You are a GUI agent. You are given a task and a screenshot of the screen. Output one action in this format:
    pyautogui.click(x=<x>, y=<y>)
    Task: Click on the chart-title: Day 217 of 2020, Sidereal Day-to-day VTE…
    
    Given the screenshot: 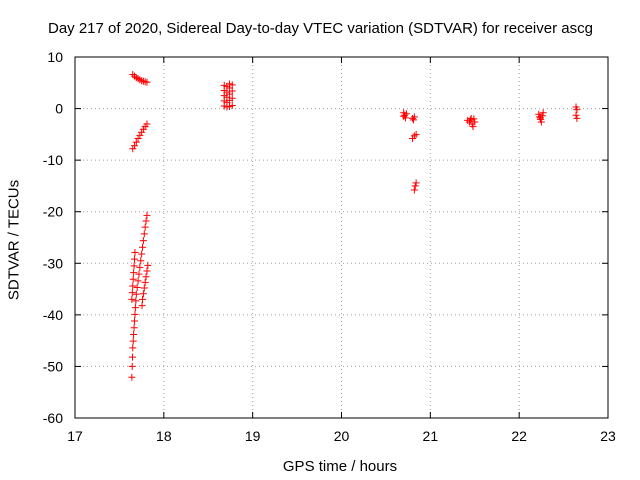 What is the action you would take?
    pyautogui.click(x=320, y=28)
    